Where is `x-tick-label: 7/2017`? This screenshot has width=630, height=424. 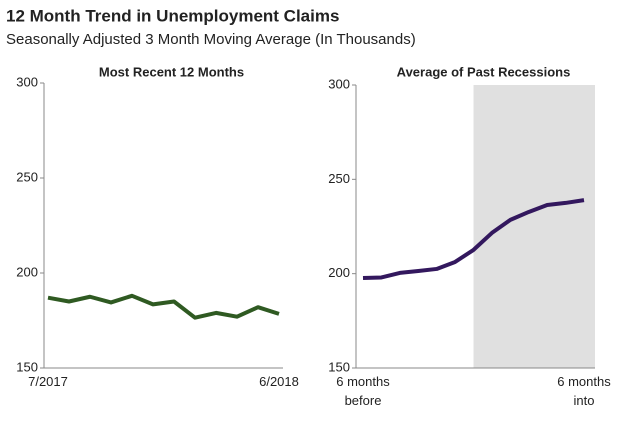 x-tick-label: 7/2017 is located at coordinates (48, 381).